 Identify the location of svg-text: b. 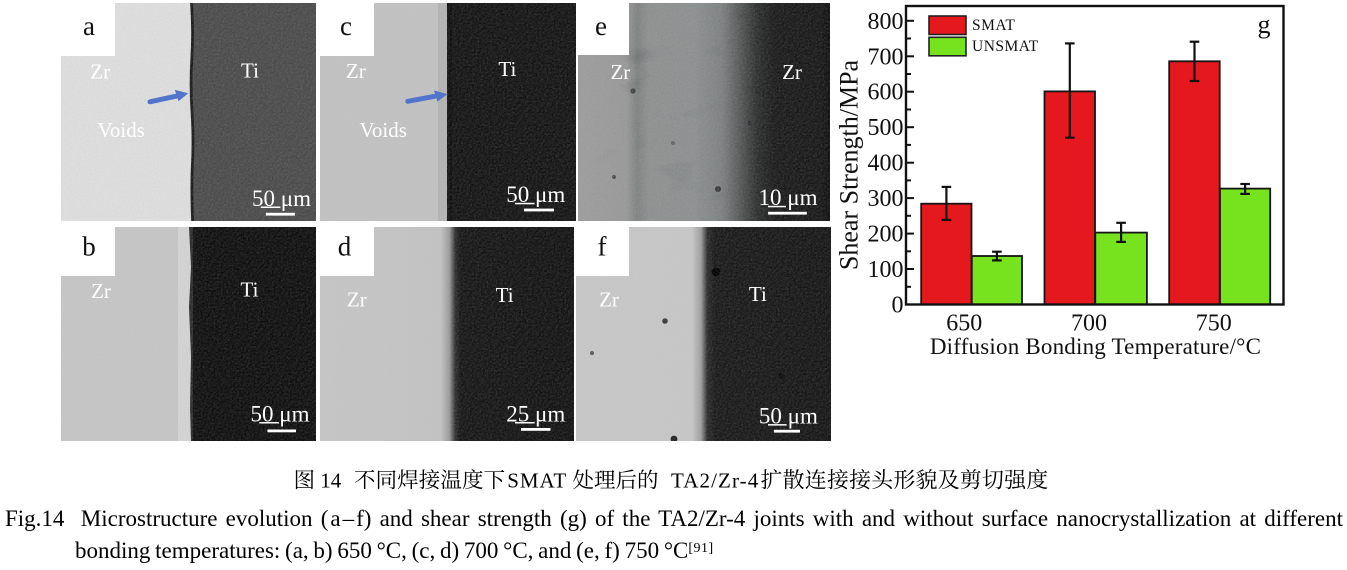
(89, 247).